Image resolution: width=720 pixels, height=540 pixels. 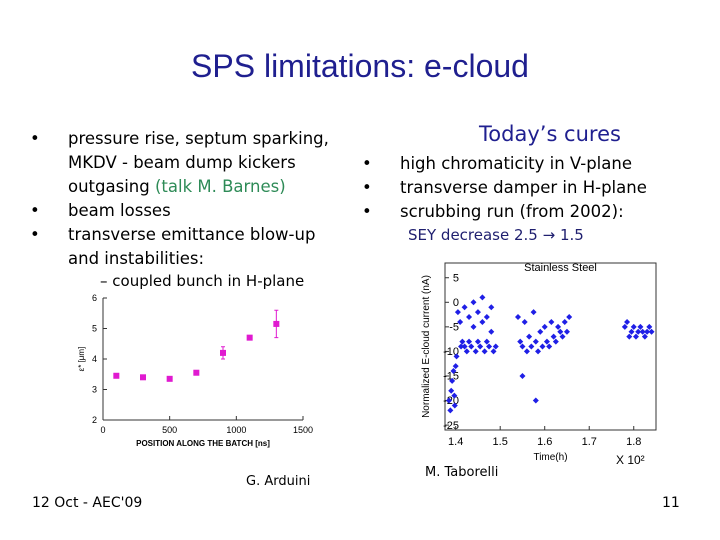 I want to click on x-tick-label: 1.7, so click(x=589, y=442).